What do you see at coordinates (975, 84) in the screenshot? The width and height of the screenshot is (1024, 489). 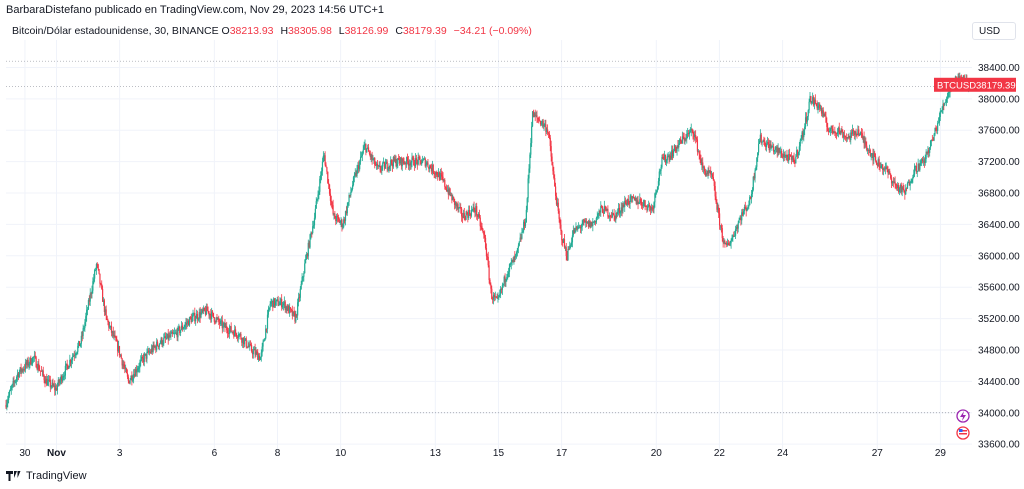 I see `price-tag-box` at bounding box center [975, 84].